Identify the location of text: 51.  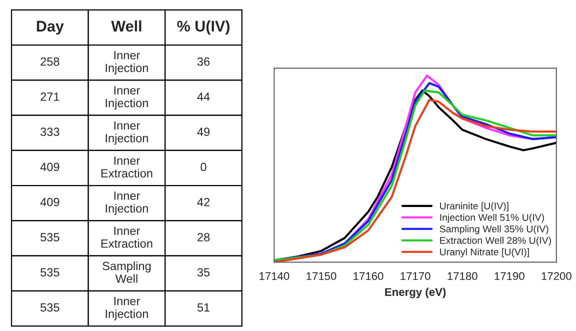
(203, 307).